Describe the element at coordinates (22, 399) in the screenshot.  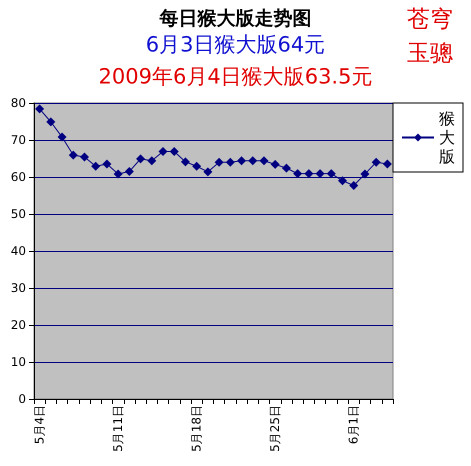
I see `y-tick-label: 0` at that location.